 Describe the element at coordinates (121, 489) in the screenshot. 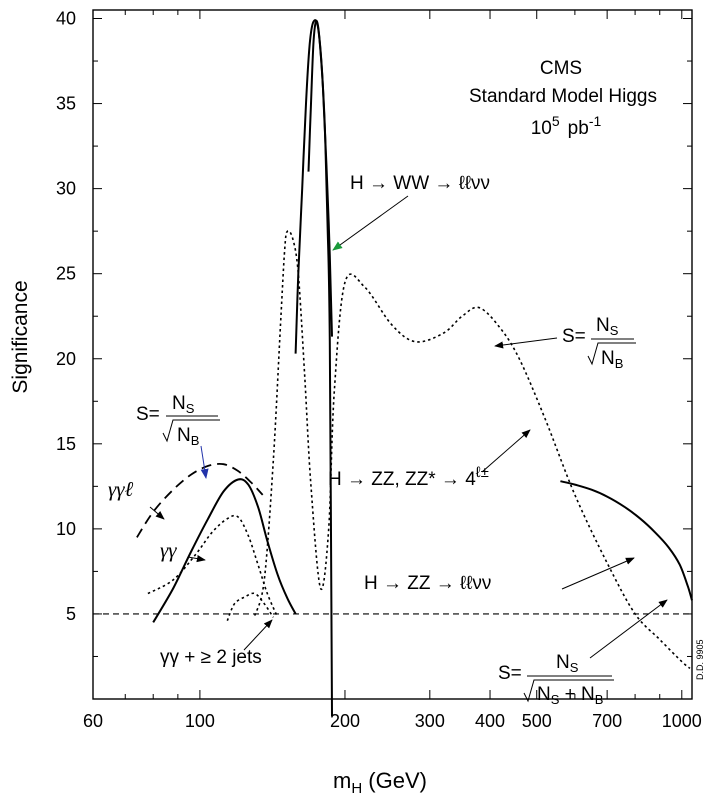

I see `label-gamma-gamma-l: γγℓ` at that location.